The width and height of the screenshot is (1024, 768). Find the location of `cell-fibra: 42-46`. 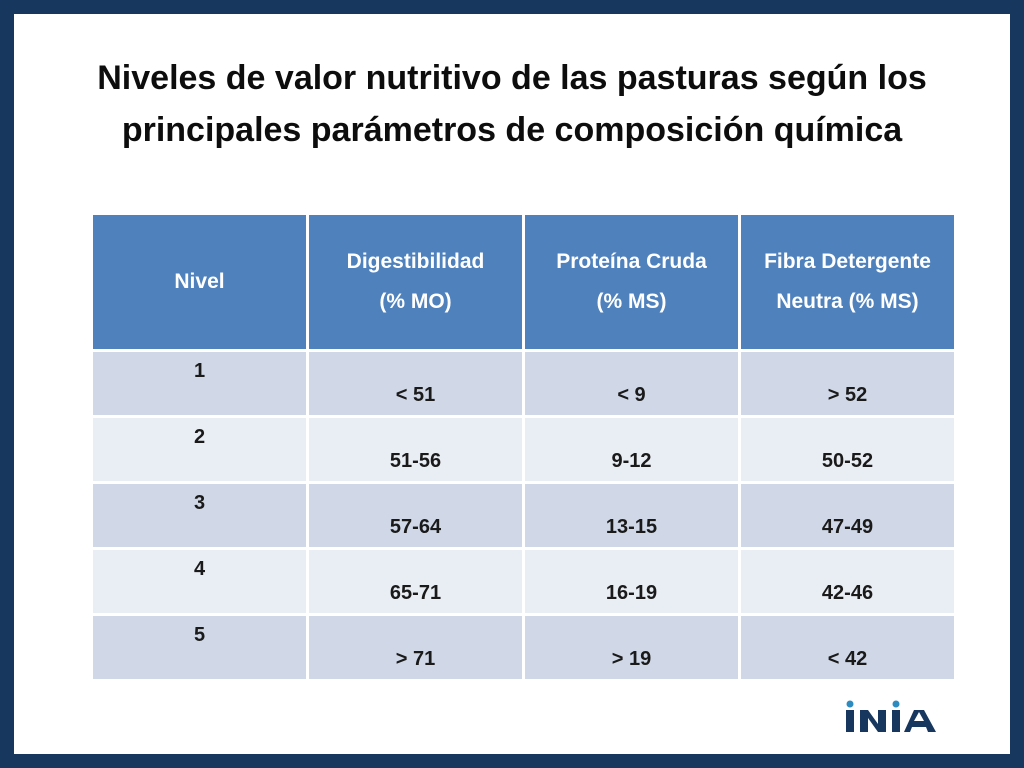

cell-fibra: 42-46 is located at coordinates (847, 581).